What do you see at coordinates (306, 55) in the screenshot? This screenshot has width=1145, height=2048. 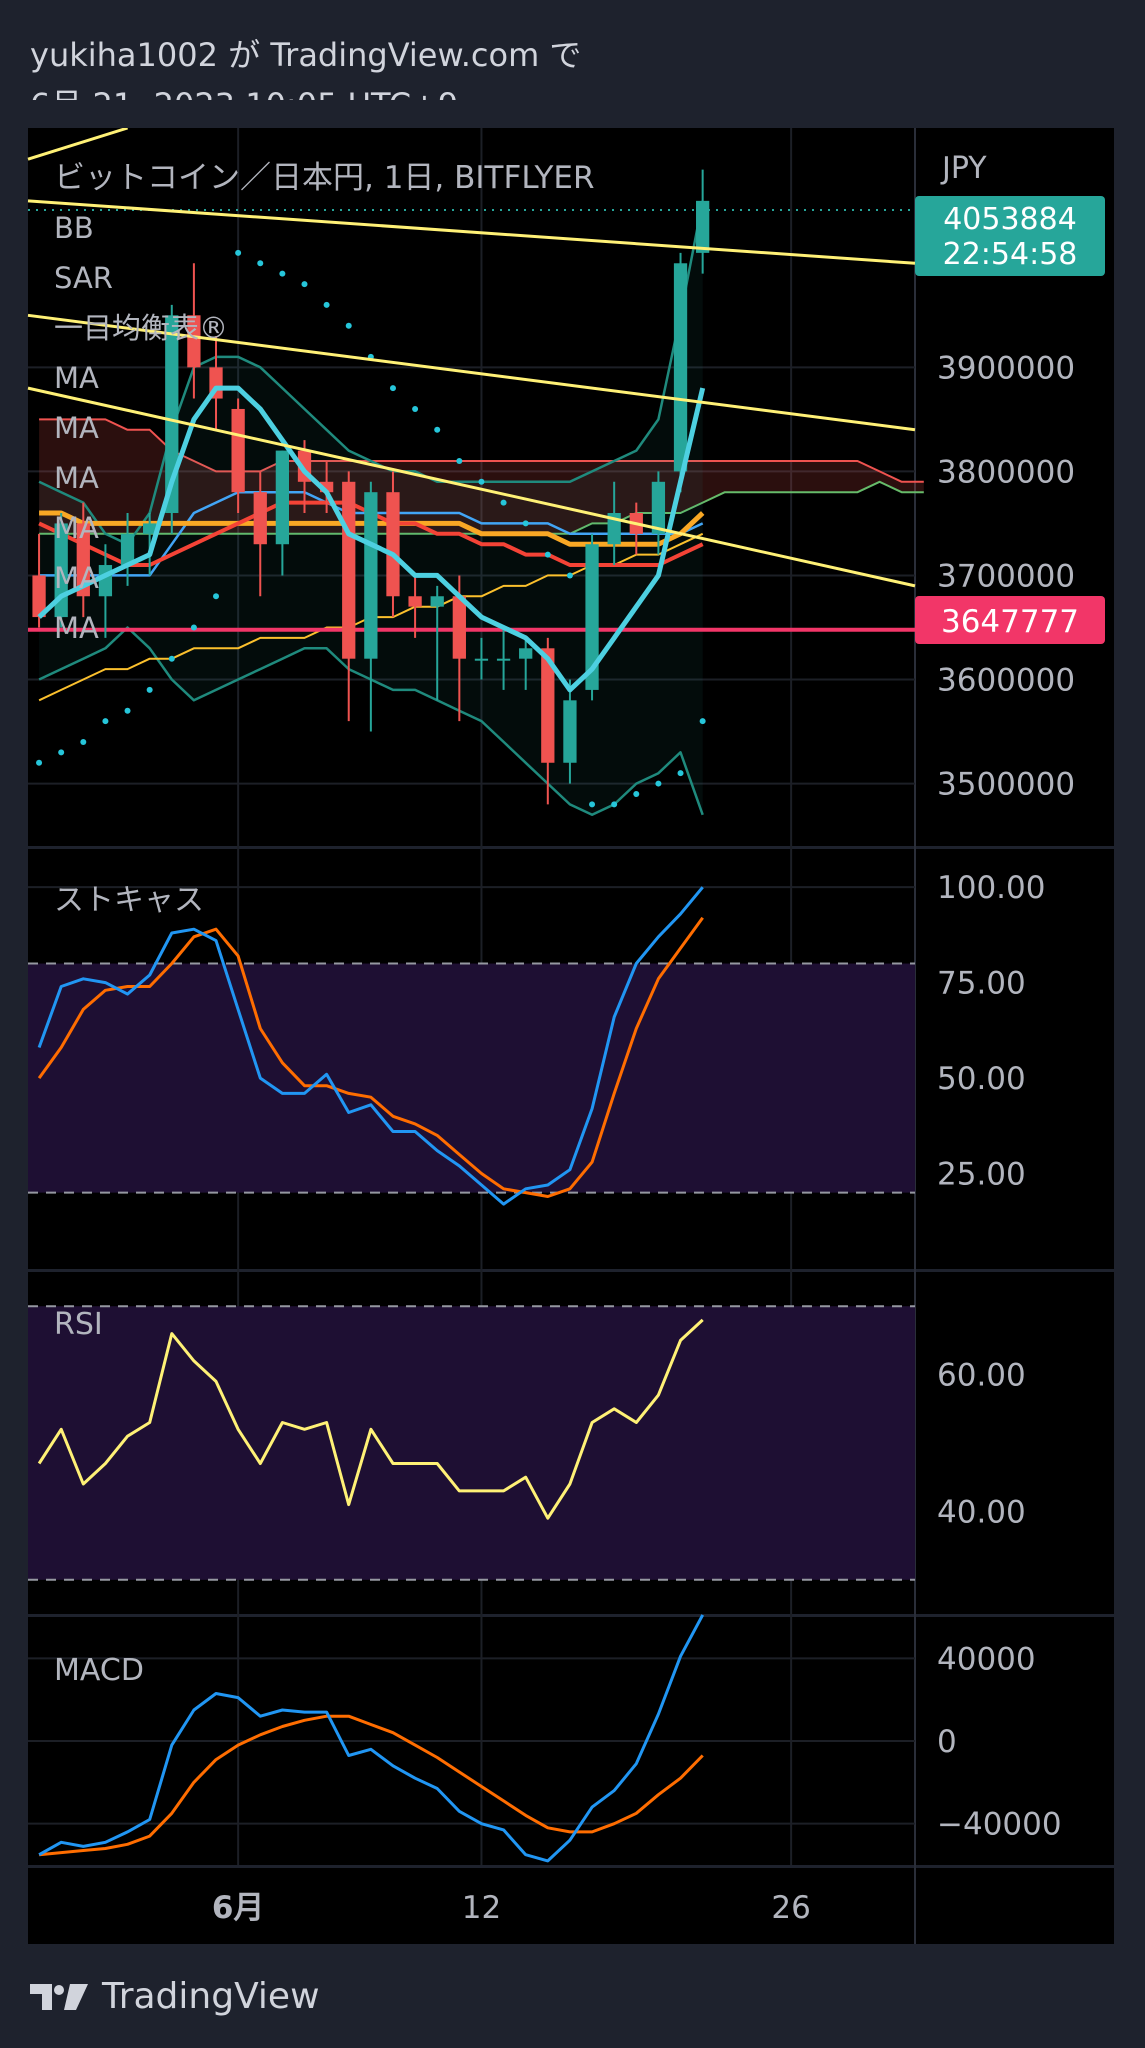 I see `author-line: yukiha1002 が TradingView.com で` at bounding box center [306, 55].